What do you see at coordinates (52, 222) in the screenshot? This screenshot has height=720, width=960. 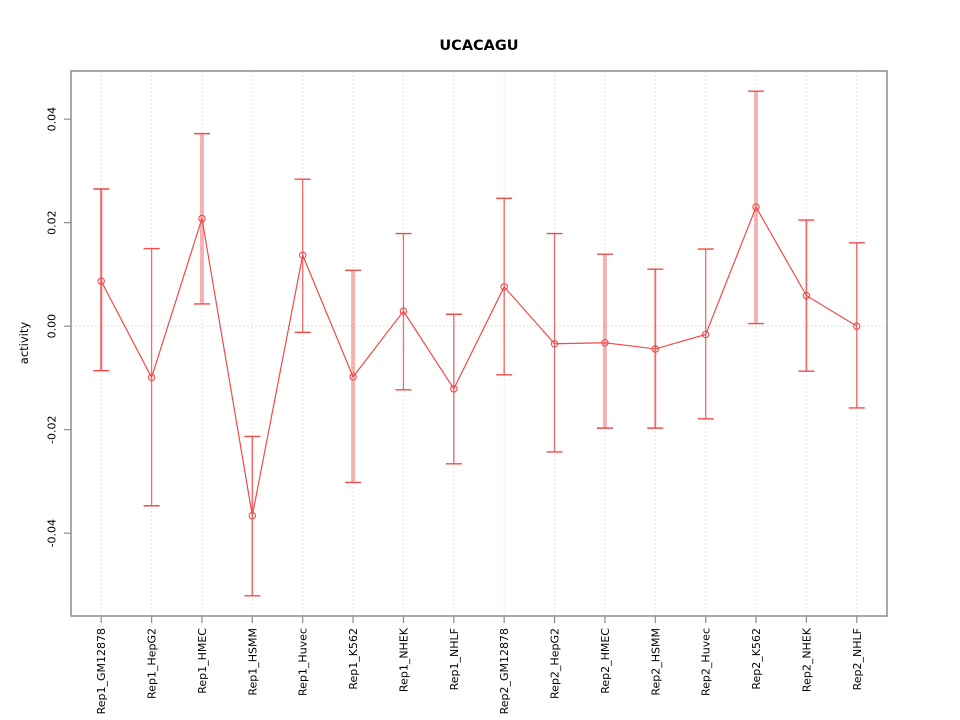 I see `y-tick-label: 0.02` at bounding box center [52, 222].